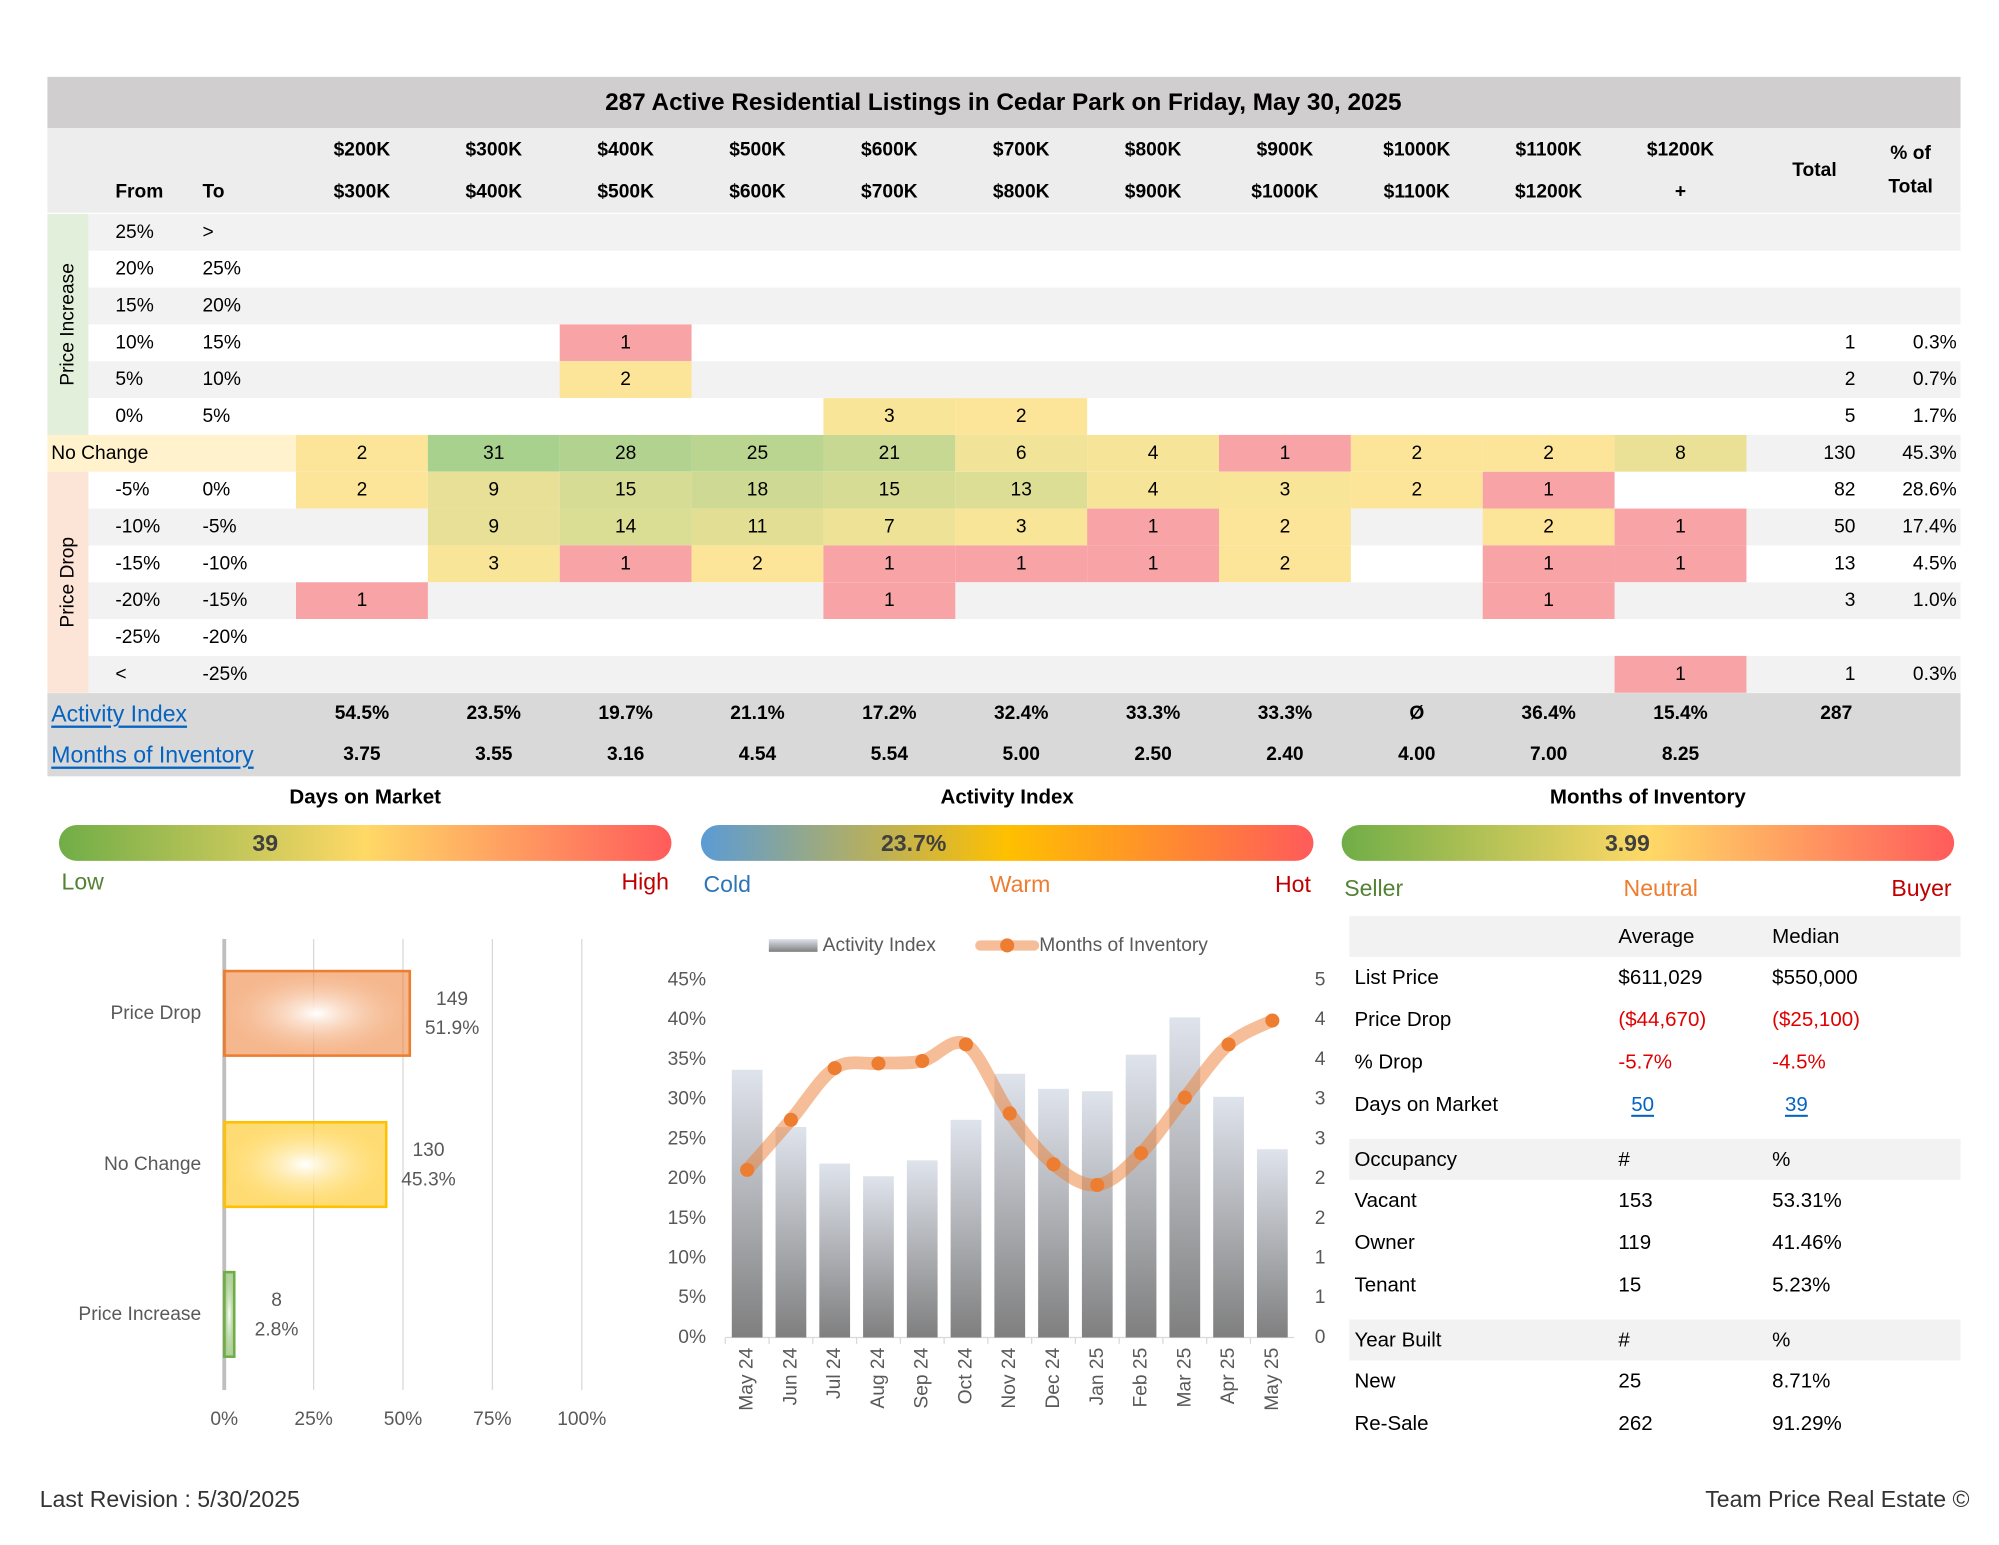  What do you see at coordinates (1004, 102) in the screenshot?
I see `title-band` at bounding box center [1004, 102].